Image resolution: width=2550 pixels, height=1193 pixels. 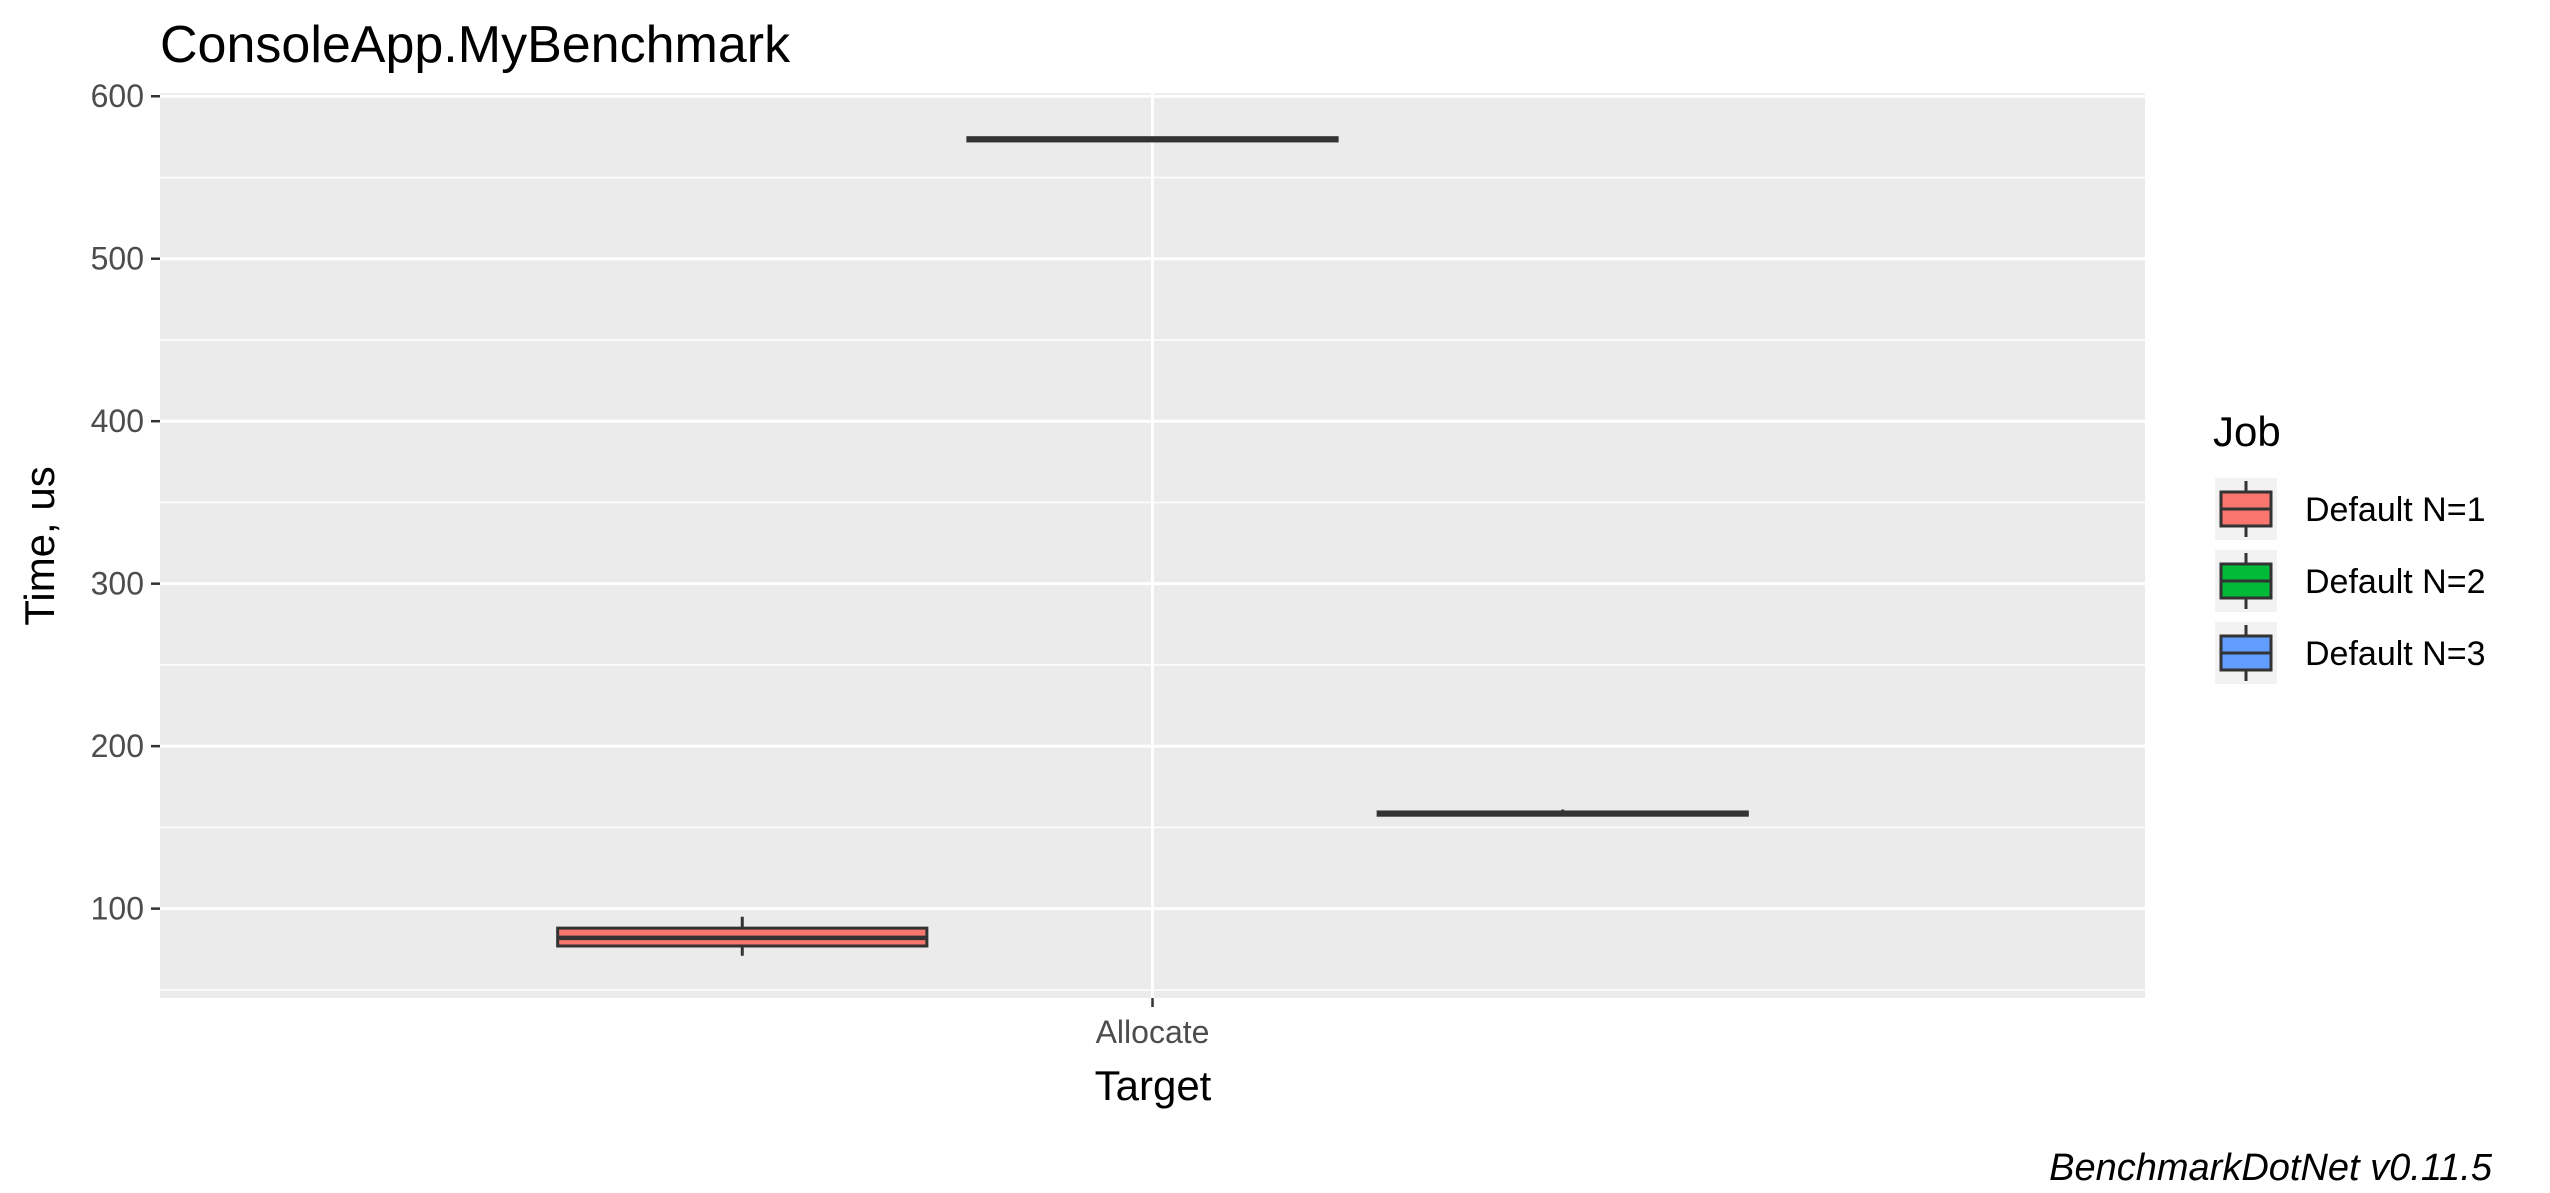 What do you see at coordinates (117, 909) in the screenshot?
I see `y-tick-label: 100` at bounding box center [117, 909].